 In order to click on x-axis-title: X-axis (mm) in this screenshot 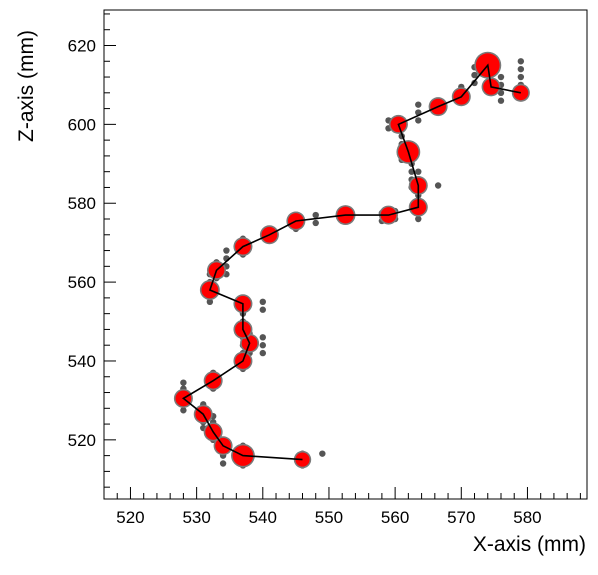, I will do `click(529, 544)`.